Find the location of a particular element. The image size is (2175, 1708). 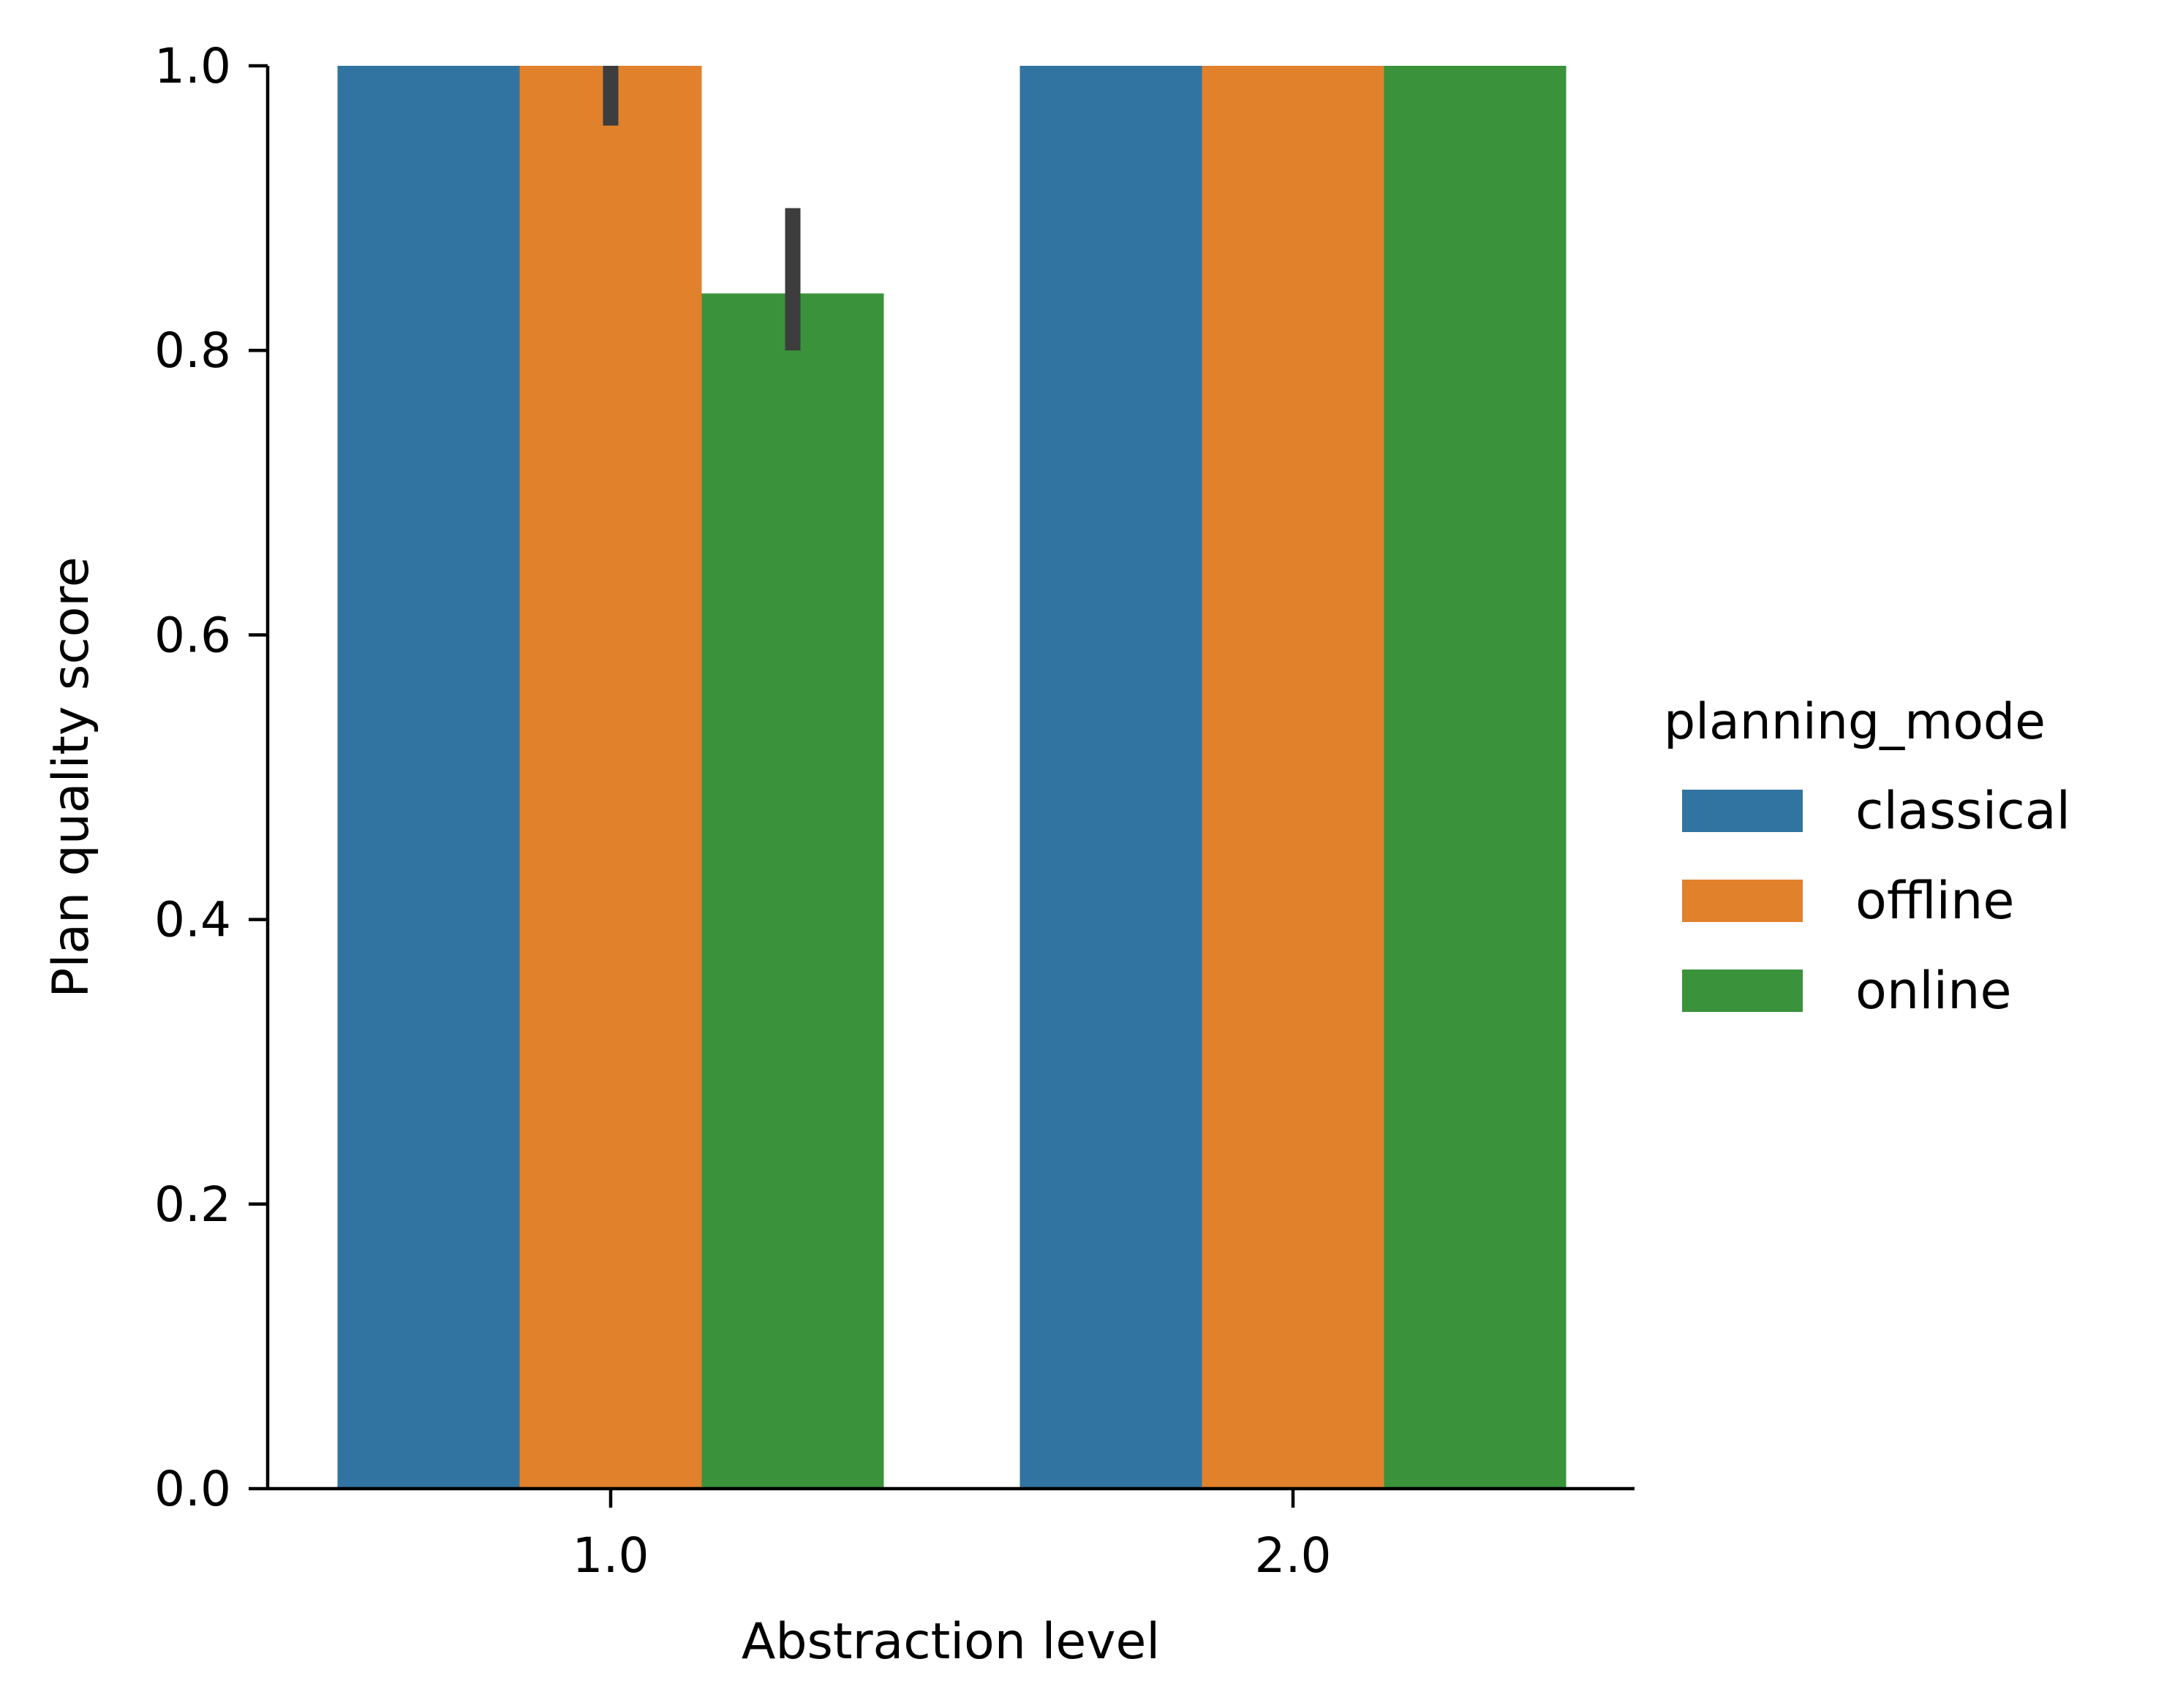

bar-classical-2.0 is located at coordinates (1111, 777).